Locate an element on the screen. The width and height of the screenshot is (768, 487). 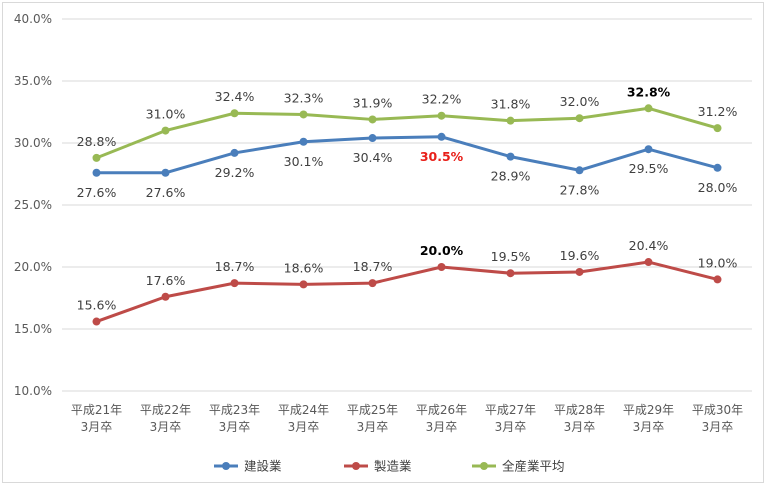
data-label: 30.5% is located at coordinates (442, 156).